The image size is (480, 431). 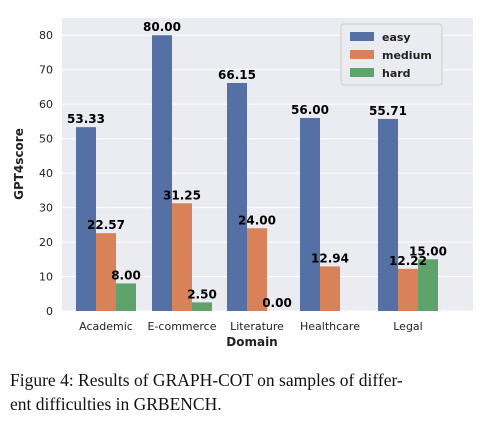 I want to click on legend-label-easy: easy, so click(x=396, y=37).